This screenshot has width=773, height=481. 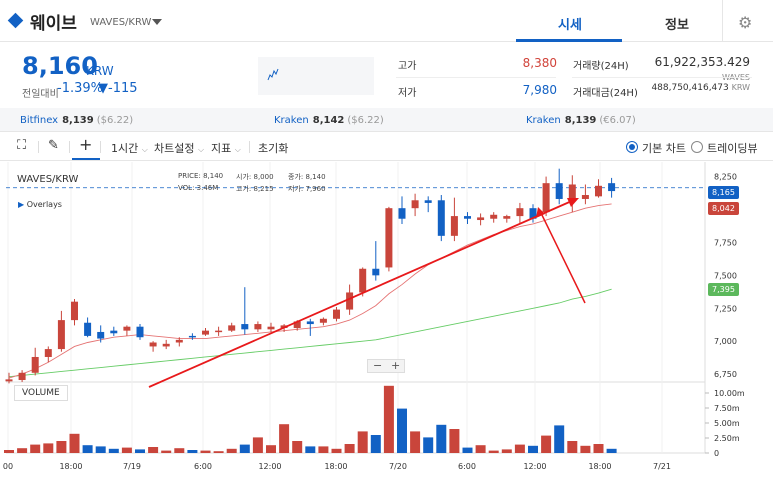 I want to click on exchange-name: Bitfinex, so click(x=39, y=120).